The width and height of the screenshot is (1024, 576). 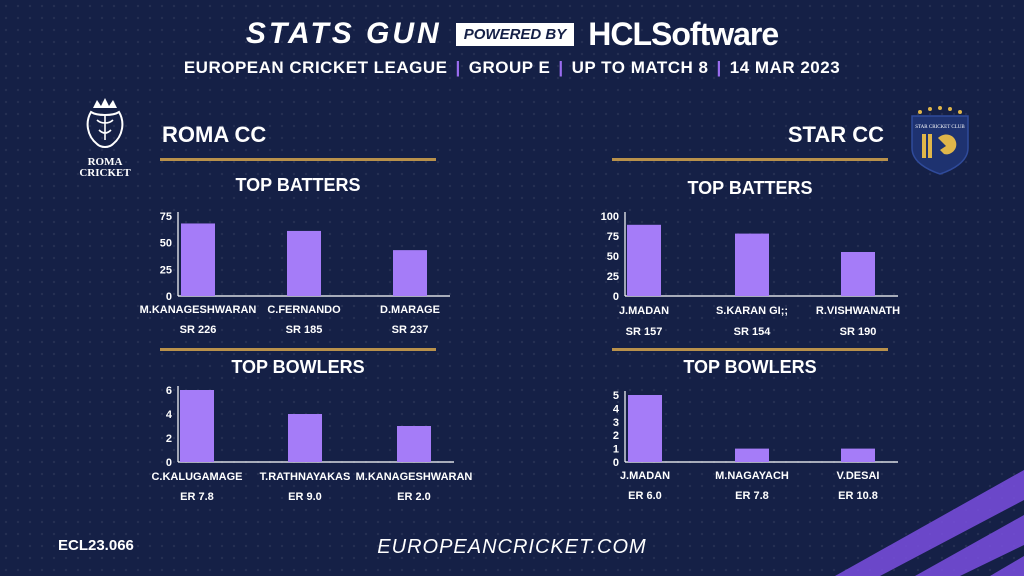 I want to click on left-team-name: ROMA CC, so click(x=214, y=134).